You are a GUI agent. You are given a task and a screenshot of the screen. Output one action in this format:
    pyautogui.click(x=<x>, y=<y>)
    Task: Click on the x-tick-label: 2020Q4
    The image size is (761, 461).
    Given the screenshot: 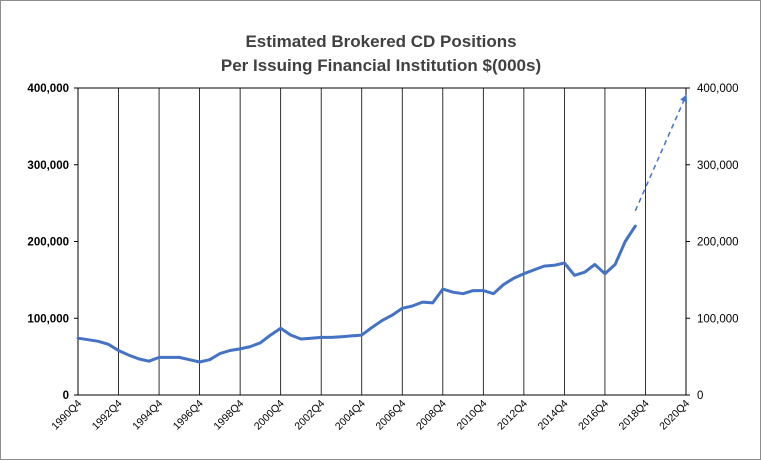 What is the action you would take?
    pyautogui.click(x=674, y=415)
    